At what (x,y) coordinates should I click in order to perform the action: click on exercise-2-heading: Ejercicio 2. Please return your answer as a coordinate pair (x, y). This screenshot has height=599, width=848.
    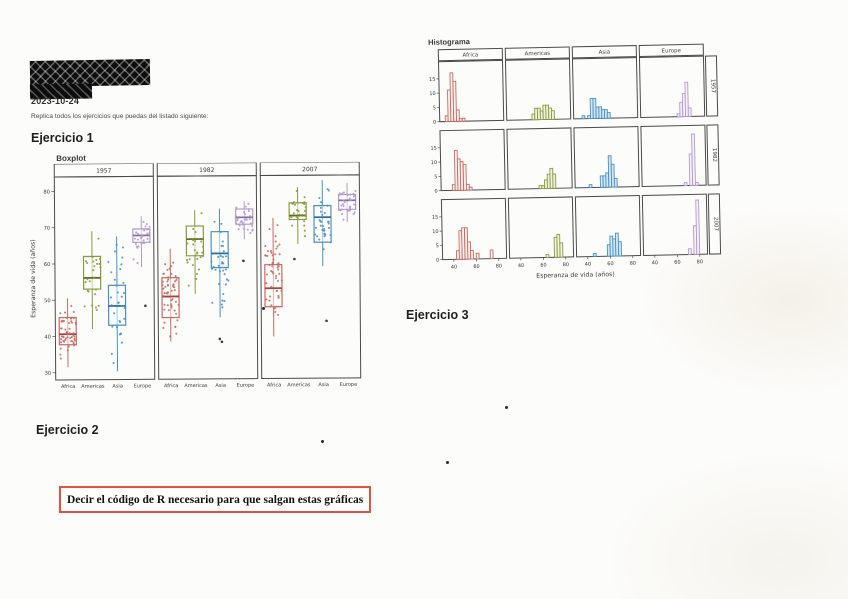
    Looking at the image, I should click on (67, 430).